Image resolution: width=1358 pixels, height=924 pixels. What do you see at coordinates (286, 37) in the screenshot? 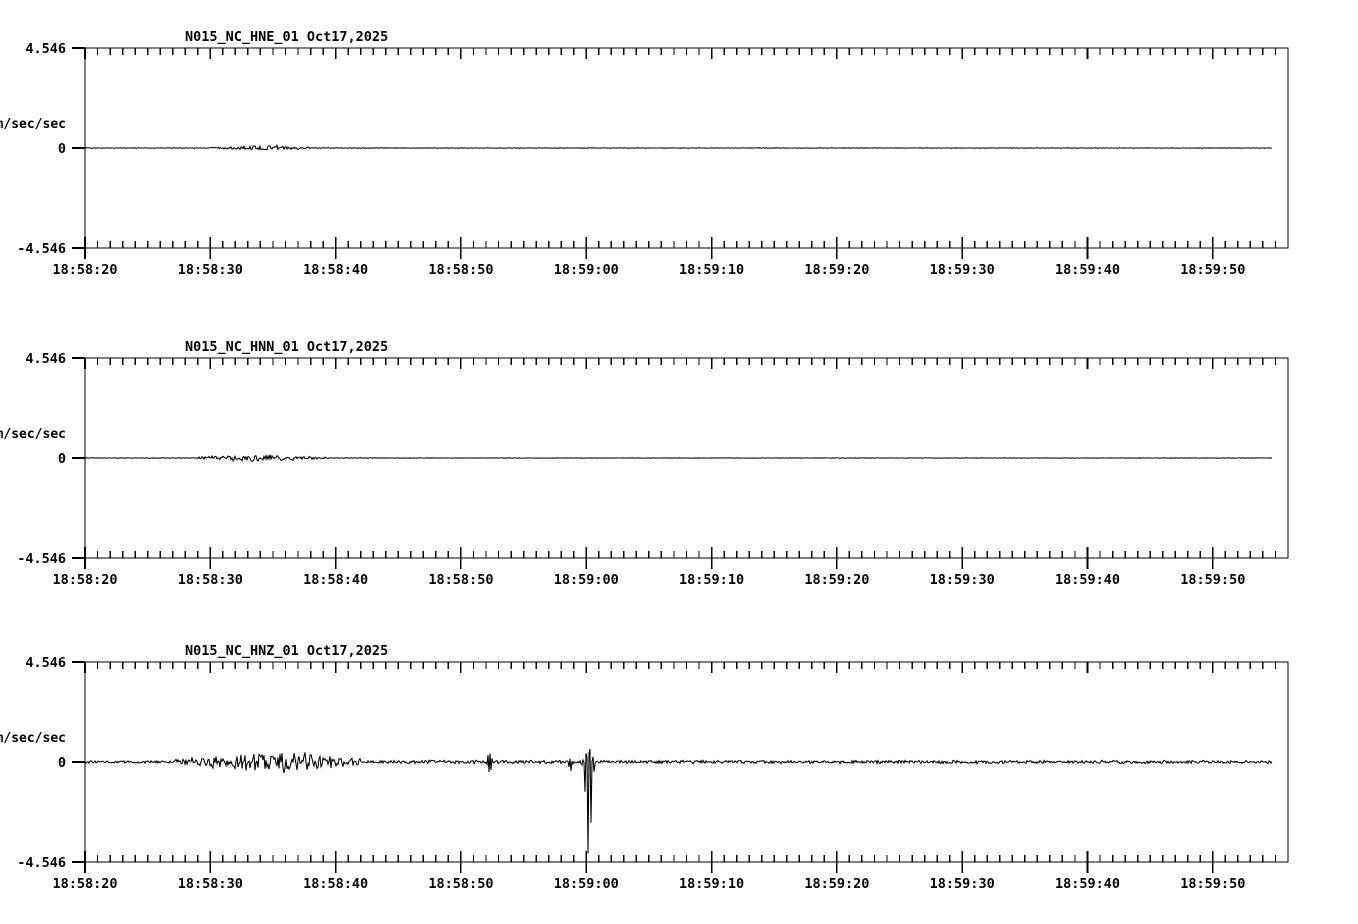
I see `panel-title: N015_NC_HNE_01 Oct17,2025` at bounding box center [286, 37].